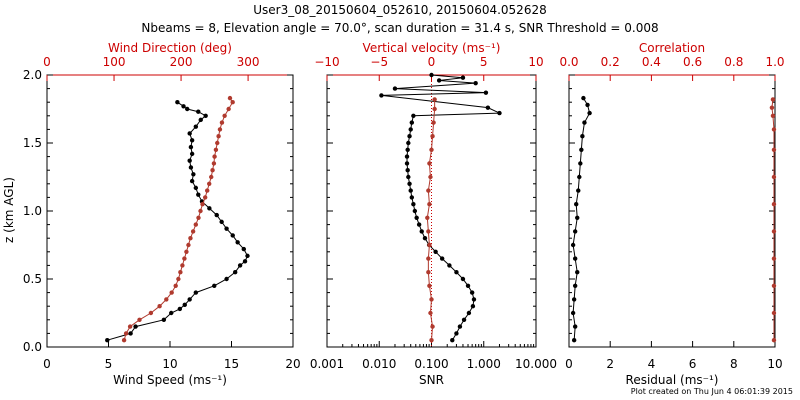 This screenshot has width=800, height=400. I want to click on y-tick-label: 0.0, so click(32, 347).